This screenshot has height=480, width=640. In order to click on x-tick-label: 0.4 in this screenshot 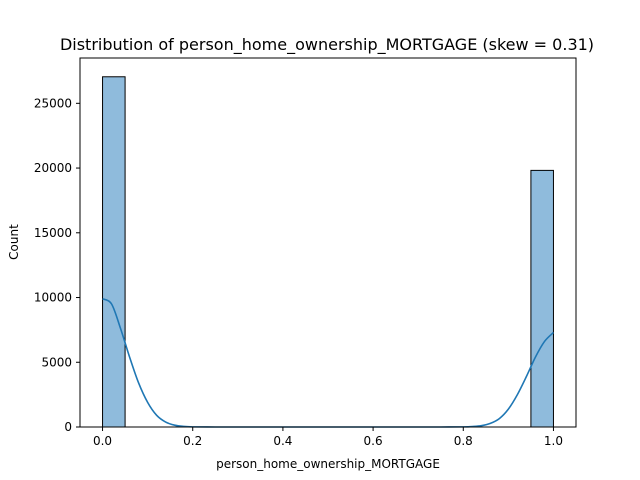, I will do `click(282, 441)`.